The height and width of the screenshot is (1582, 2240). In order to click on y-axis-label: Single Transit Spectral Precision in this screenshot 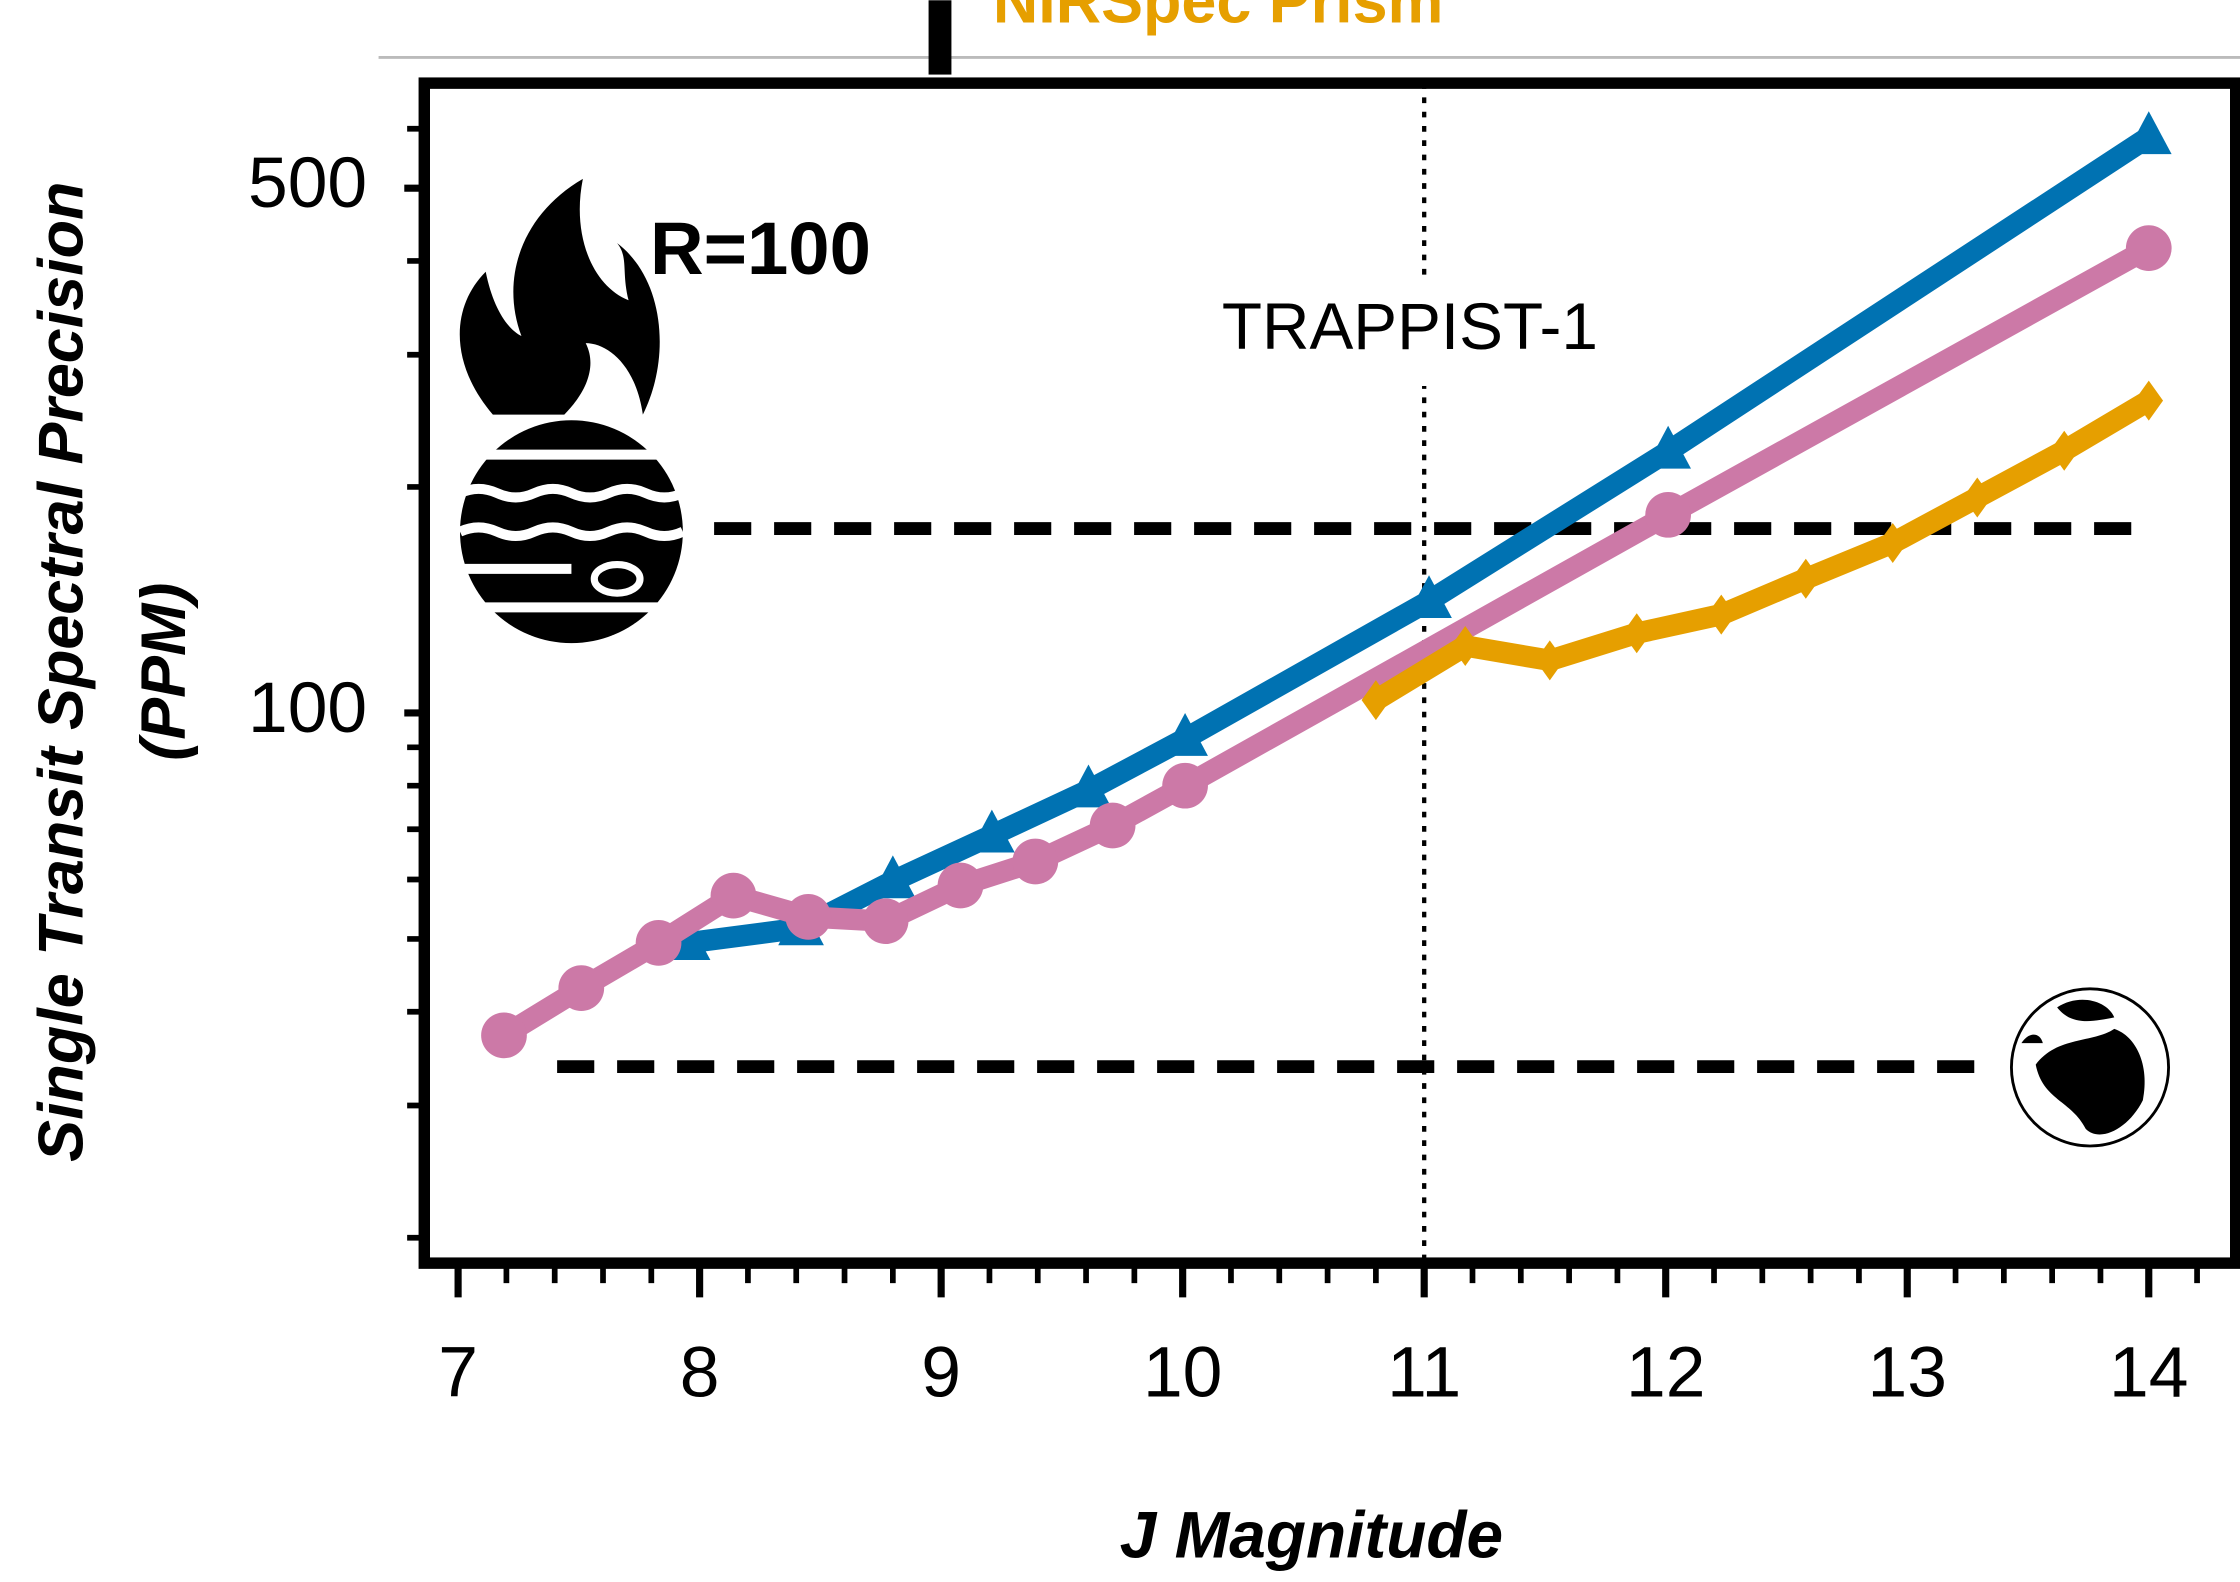, I will do `click(61, 672)`.